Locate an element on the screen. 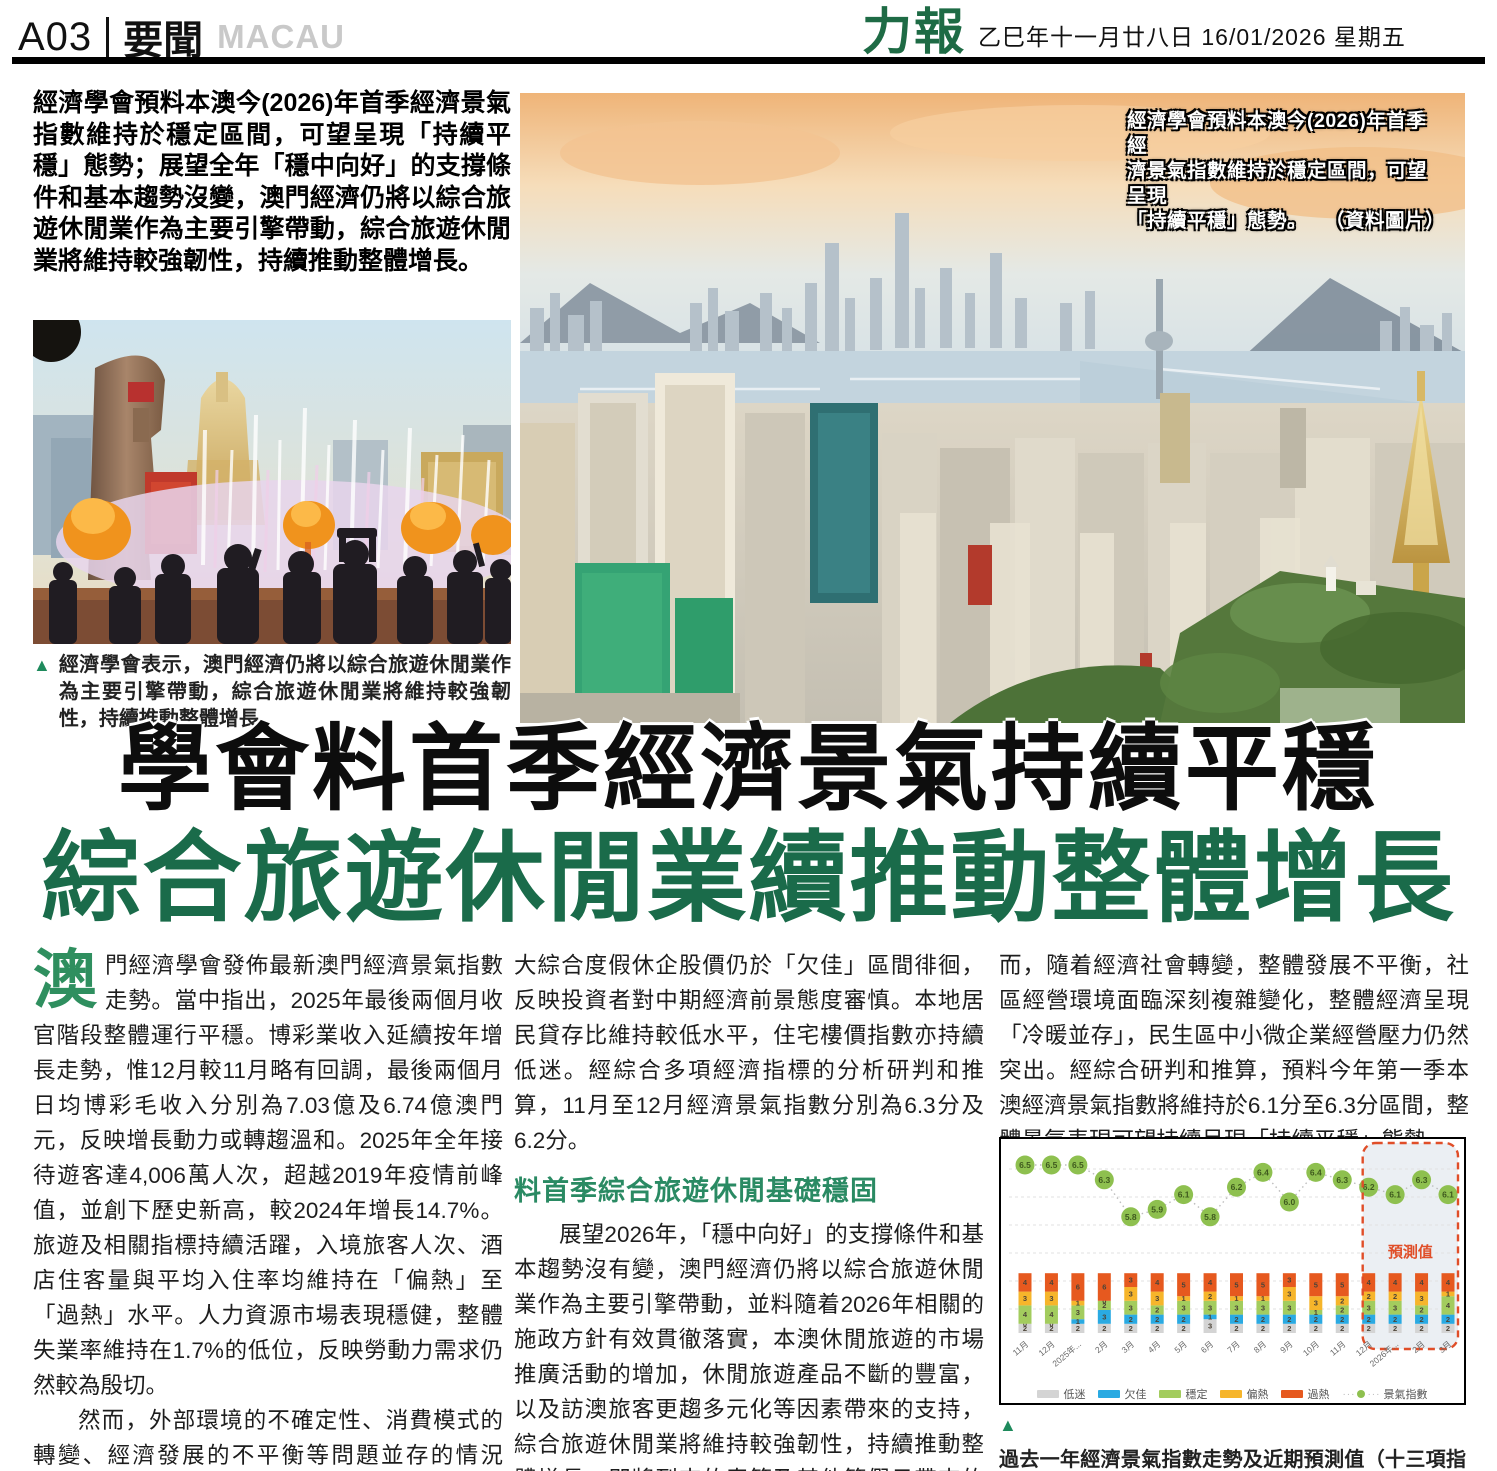 The image size is (1497, 1471). svg-text: 11月 is located at coordinates (1021, 1348).